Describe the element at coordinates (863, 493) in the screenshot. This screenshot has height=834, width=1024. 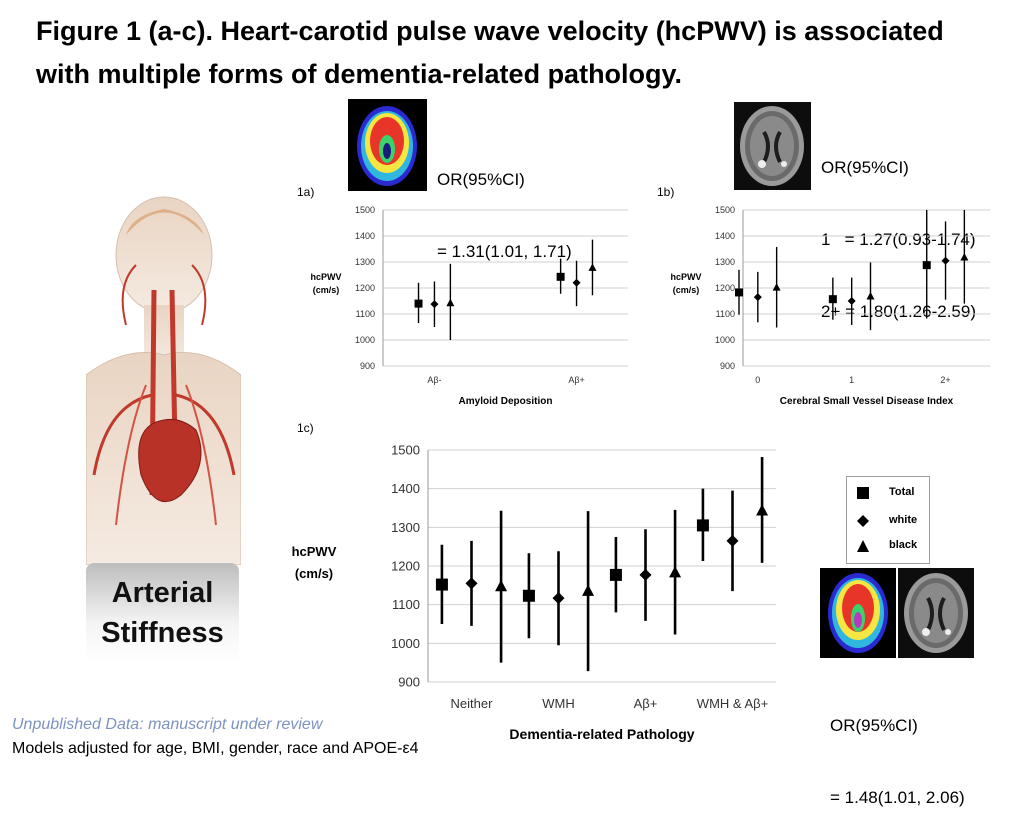
I see `square-marker-icon` at that location.